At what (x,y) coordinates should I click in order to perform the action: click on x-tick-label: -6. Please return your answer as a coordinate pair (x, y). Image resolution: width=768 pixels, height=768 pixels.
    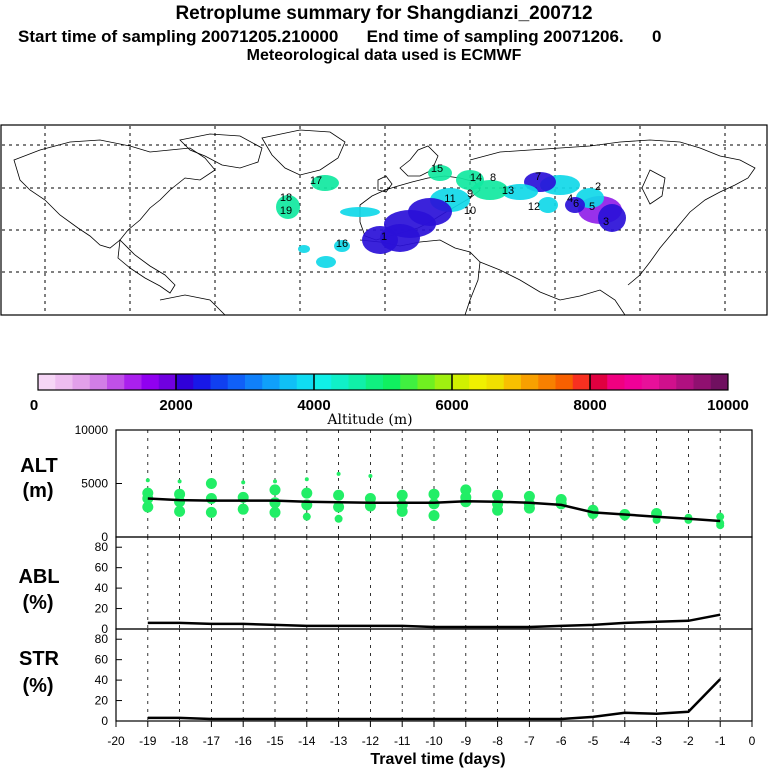
    Looking at the image, I should click on (561, 741).